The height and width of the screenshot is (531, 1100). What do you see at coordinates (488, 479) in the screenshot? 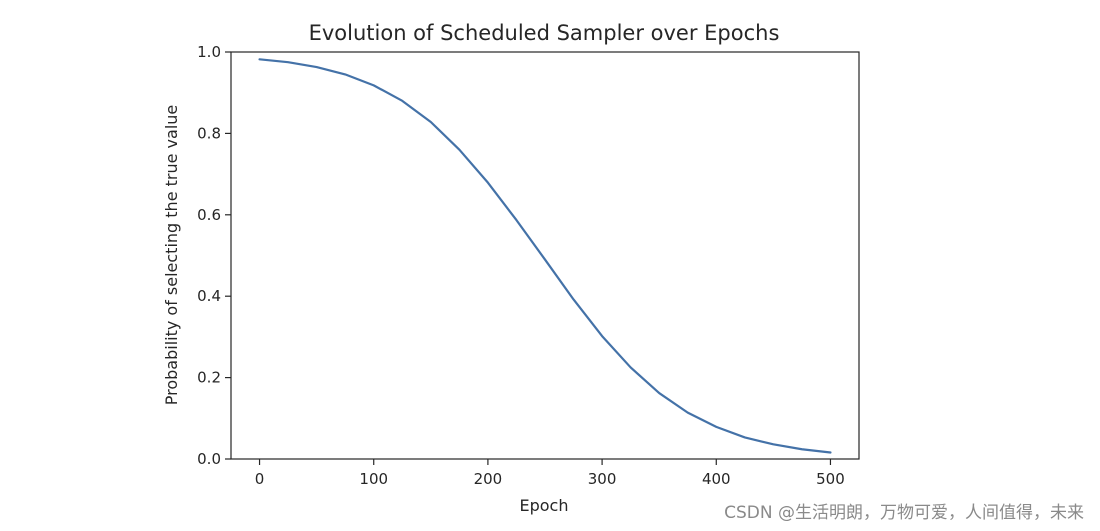
I see `x-tick-label: 200` at bounding box center [488, 479].